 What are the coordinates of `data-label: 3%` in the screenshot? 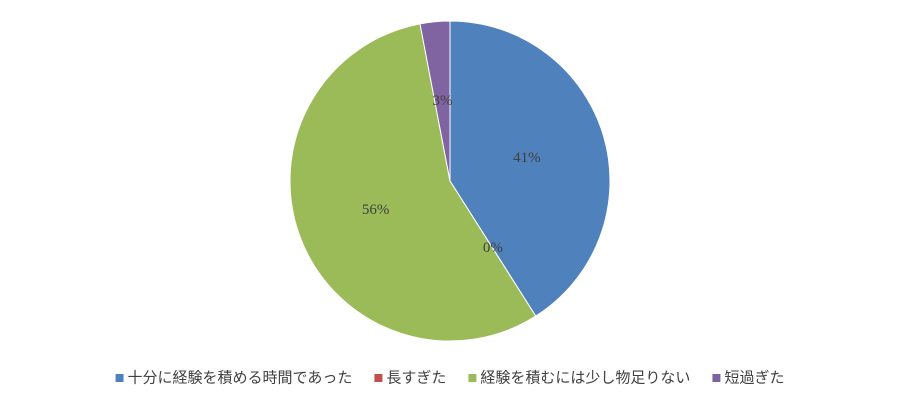 It's located at (442, 101).